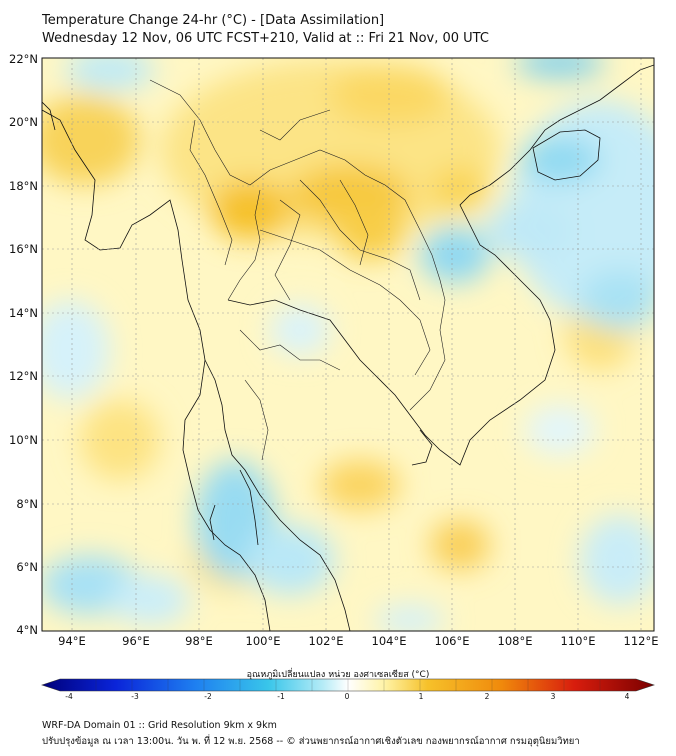  Describe the element at coordinates (23, 186) in the screenshot. I see `lat-label: 18°N` at that location.